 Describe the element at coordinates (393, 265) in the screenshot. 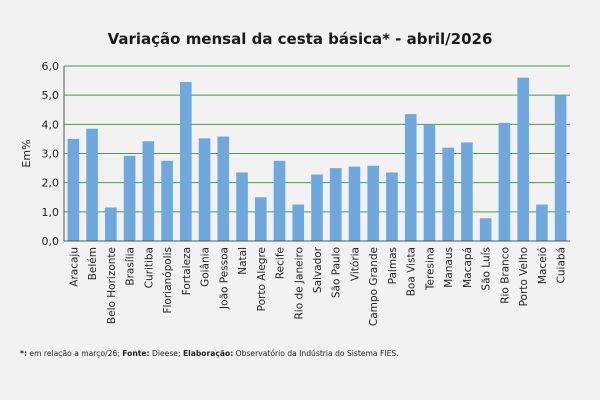

I see `x-tick-label: Palmas` at that location.